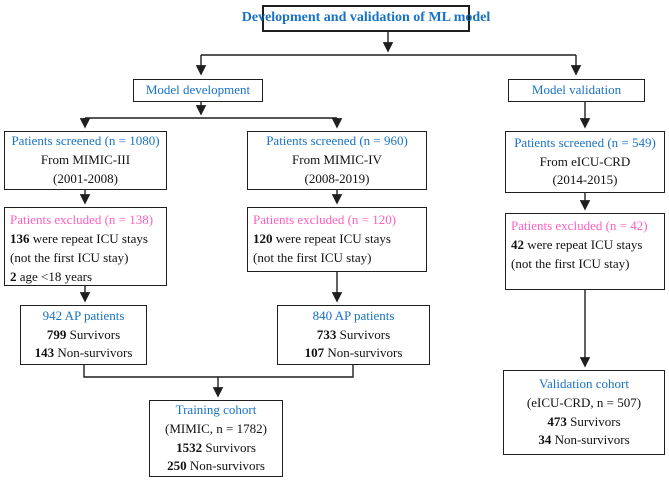  I want to click on excluded-line: 120 were repeat ICU stays, so click(322, 238).